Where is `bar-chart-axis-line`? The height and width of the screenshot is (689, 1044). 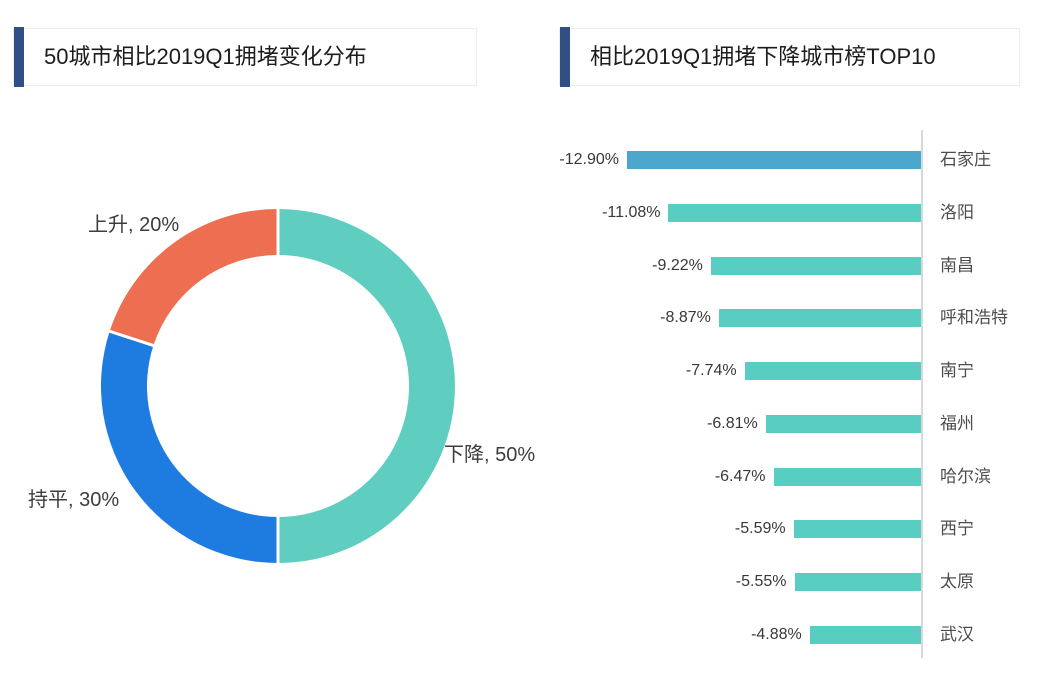 bar-chart-axis-line is located at coordinates (922, 394).